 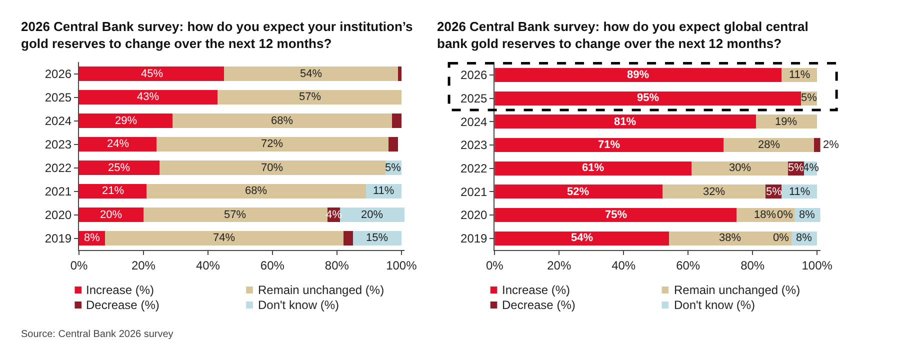 What do you see at coordinates (402, 265) in the screenshot?
I see `x-tick-label: 100%` at bounding box center [402, 265].